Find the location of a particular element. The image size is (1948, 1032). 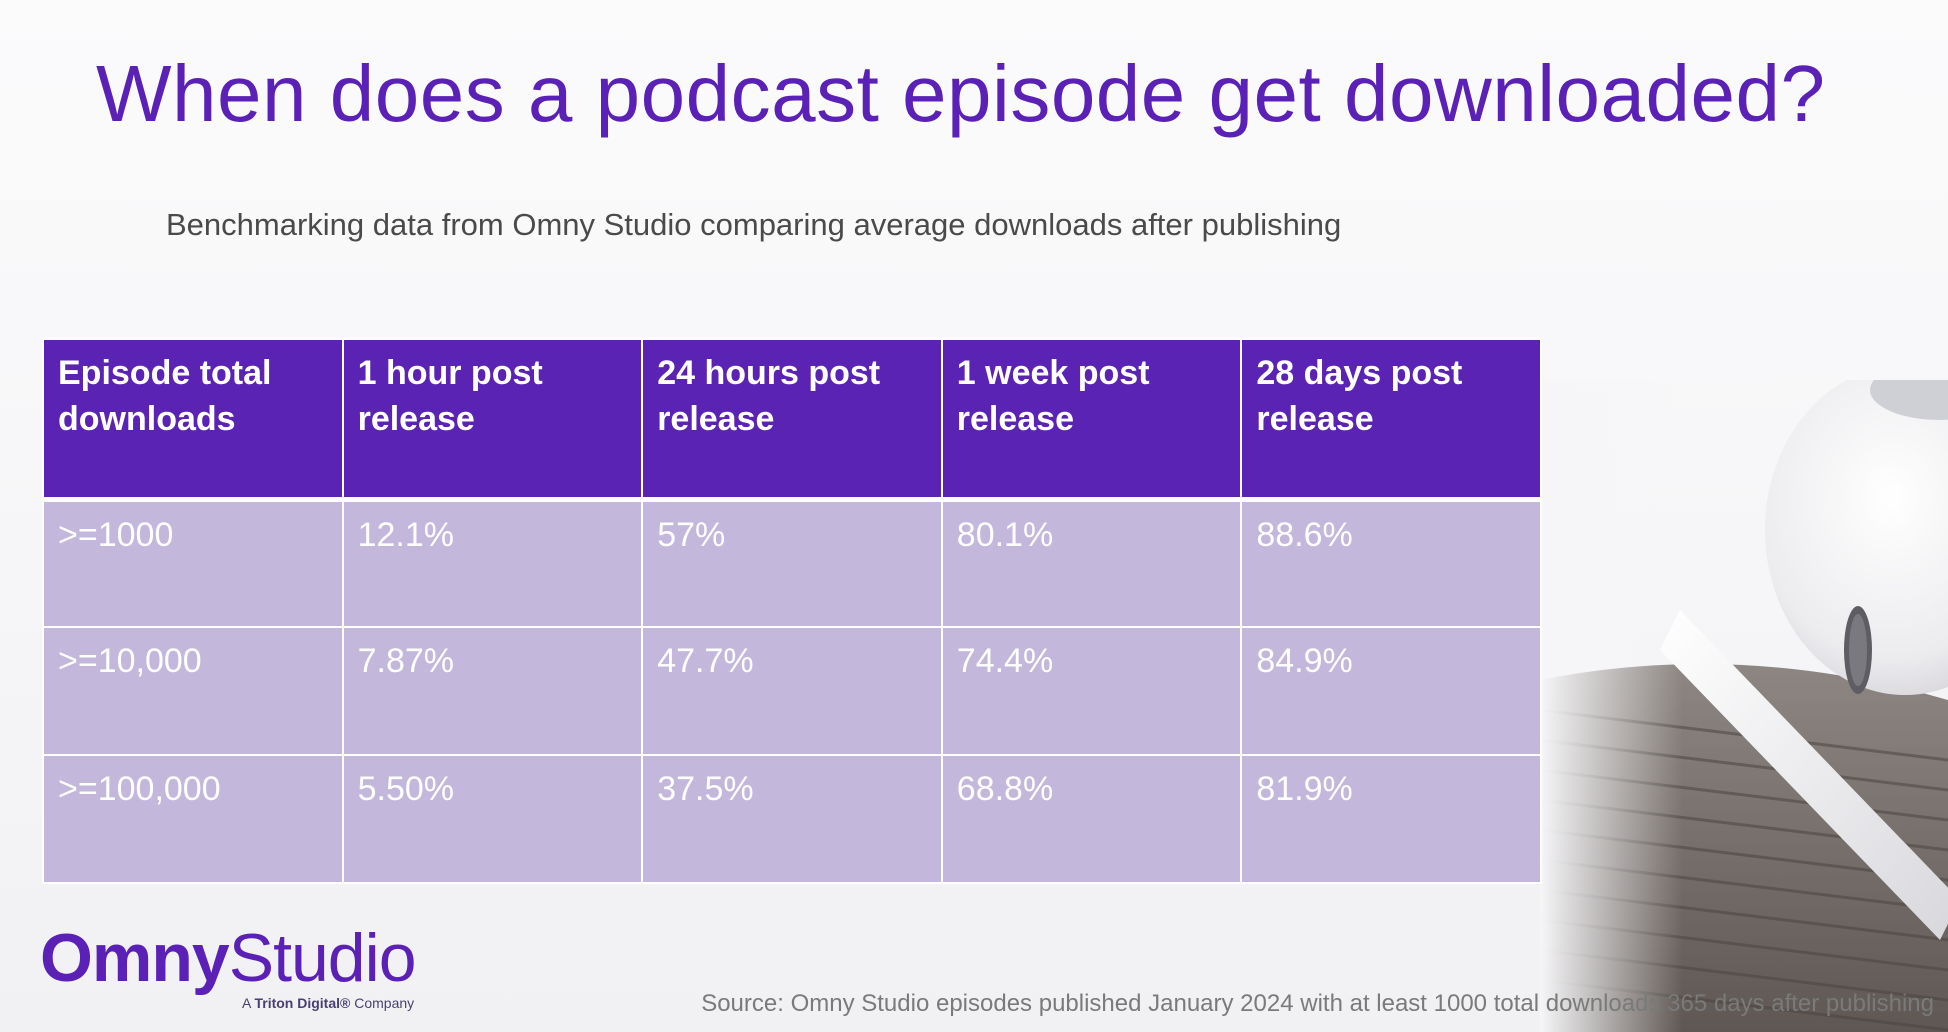

header-28-days: 28 days post release is located at coordinates (1391, 419).